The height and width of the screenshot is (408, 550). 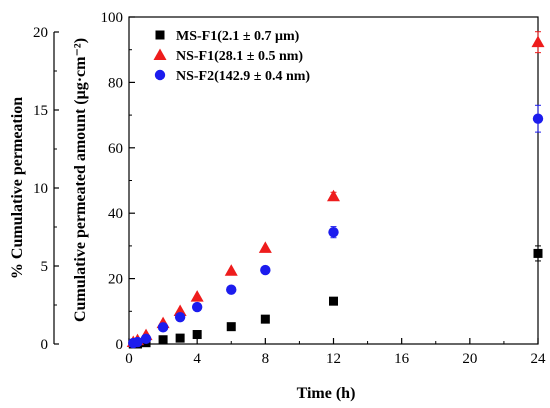 What do you see at coordinates (243, 76) in the screenshot?
I see `legend-label: NS-F2(142.9 ± 0.4 nm)` at bounding box center [243, 76].